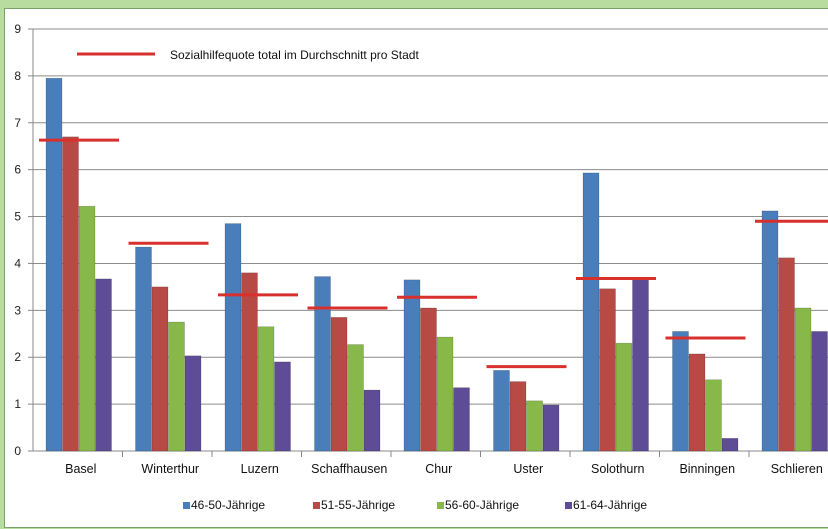 The height and width of the screenshot is (529, 828). What do you see at coordinates (438, 469) in the screenshot?
I see `category-label: Chur` at bounding box center [438, 469].